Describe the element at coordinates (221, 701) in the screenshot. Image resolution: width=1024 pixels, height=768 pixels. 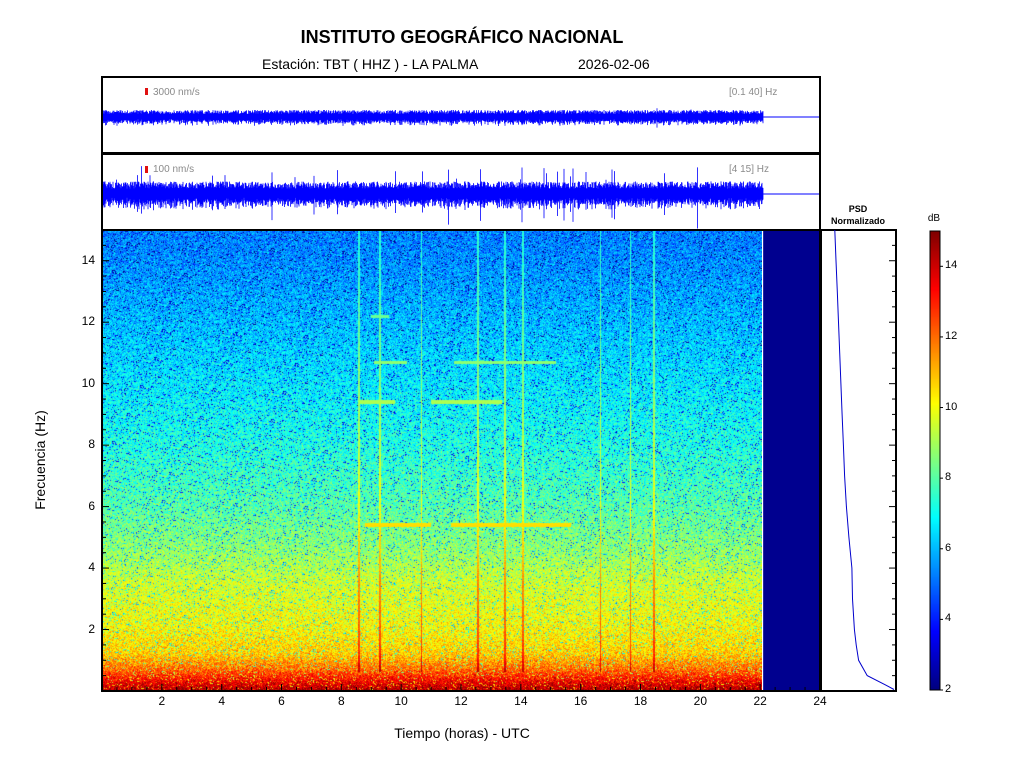
I see `x-tick-label: 4` at that location.